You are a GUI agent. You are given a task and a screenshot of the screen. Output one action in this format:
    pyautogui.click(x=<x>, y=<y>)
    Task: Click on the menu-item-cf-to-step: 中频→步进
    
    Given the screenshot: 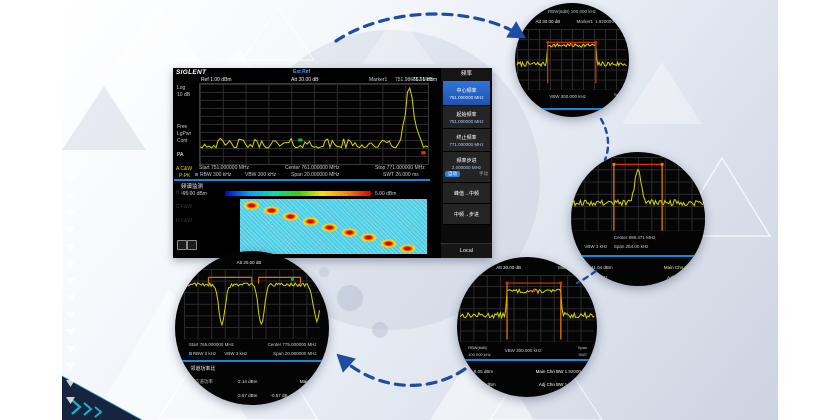 What is the action you would take?
    pyautogui.click(x=466, y=214)
    